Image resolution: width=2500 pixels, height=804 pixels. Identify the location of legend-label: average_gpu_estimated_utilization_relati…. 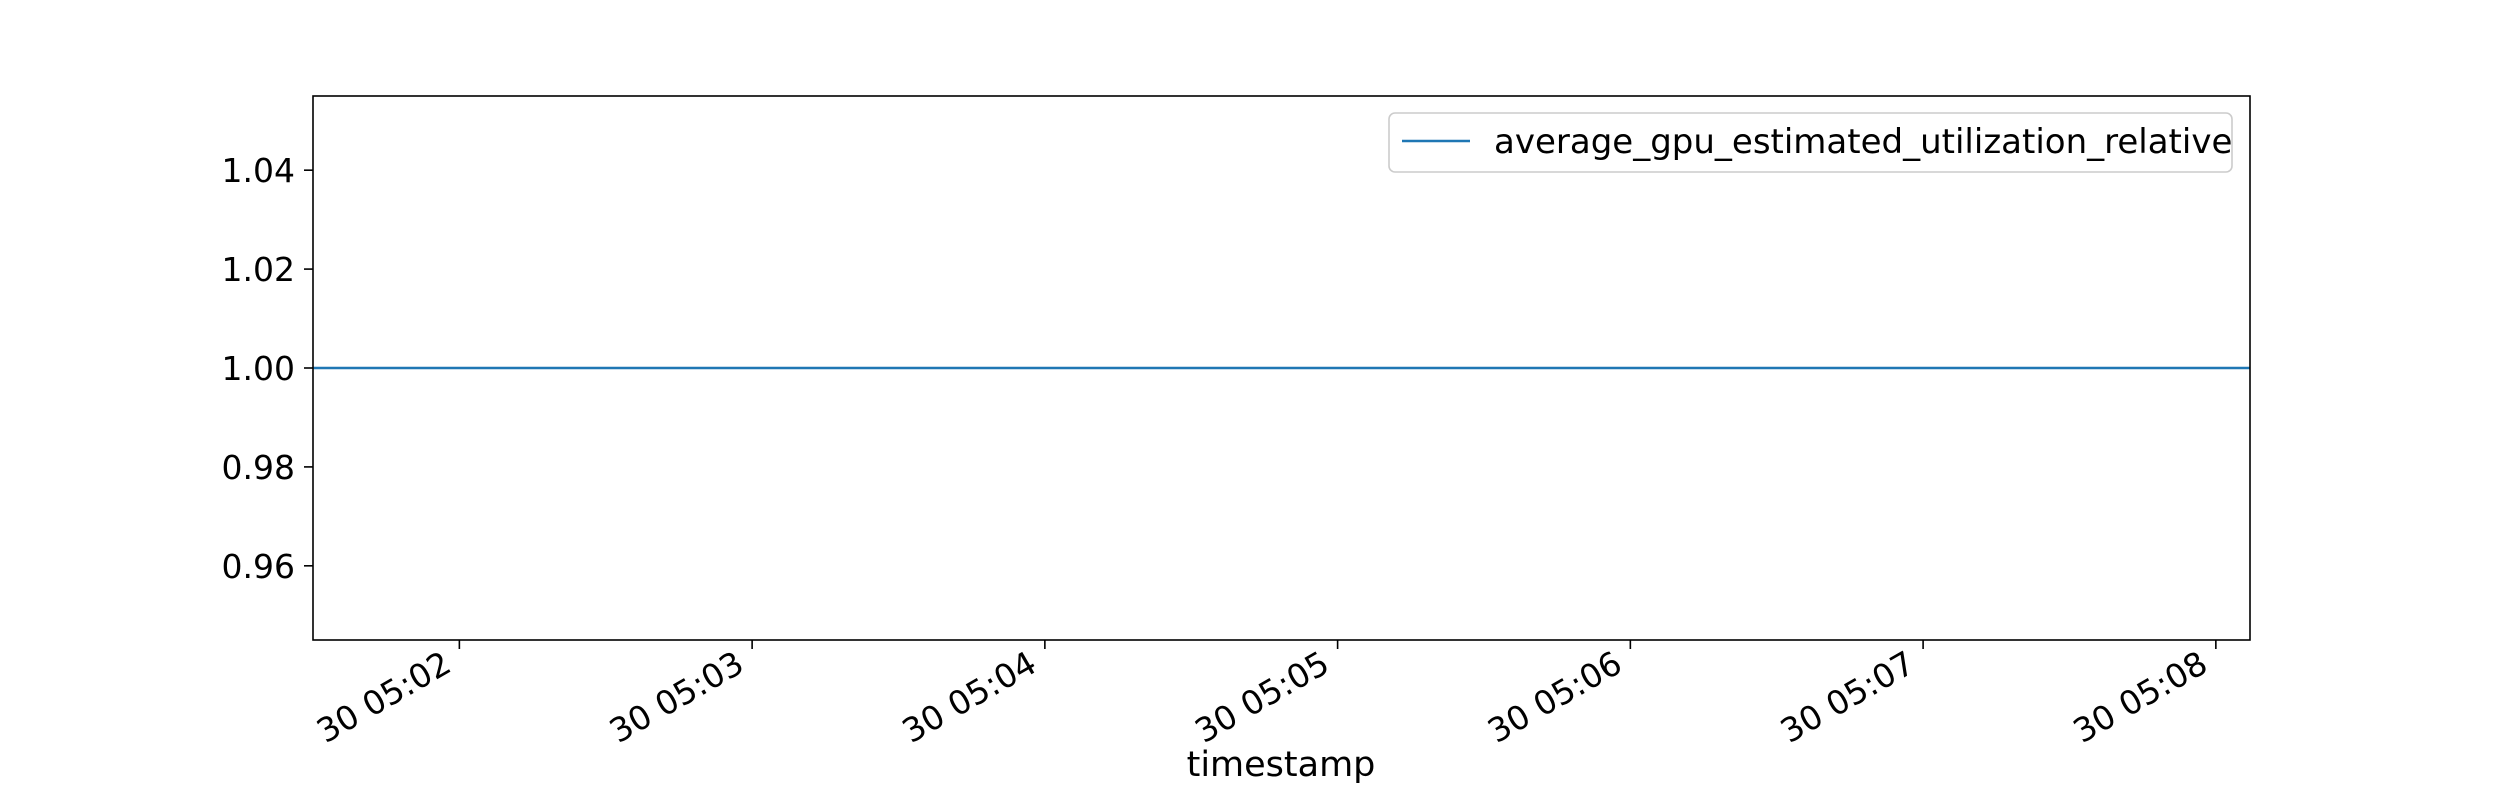
(1863, 142).